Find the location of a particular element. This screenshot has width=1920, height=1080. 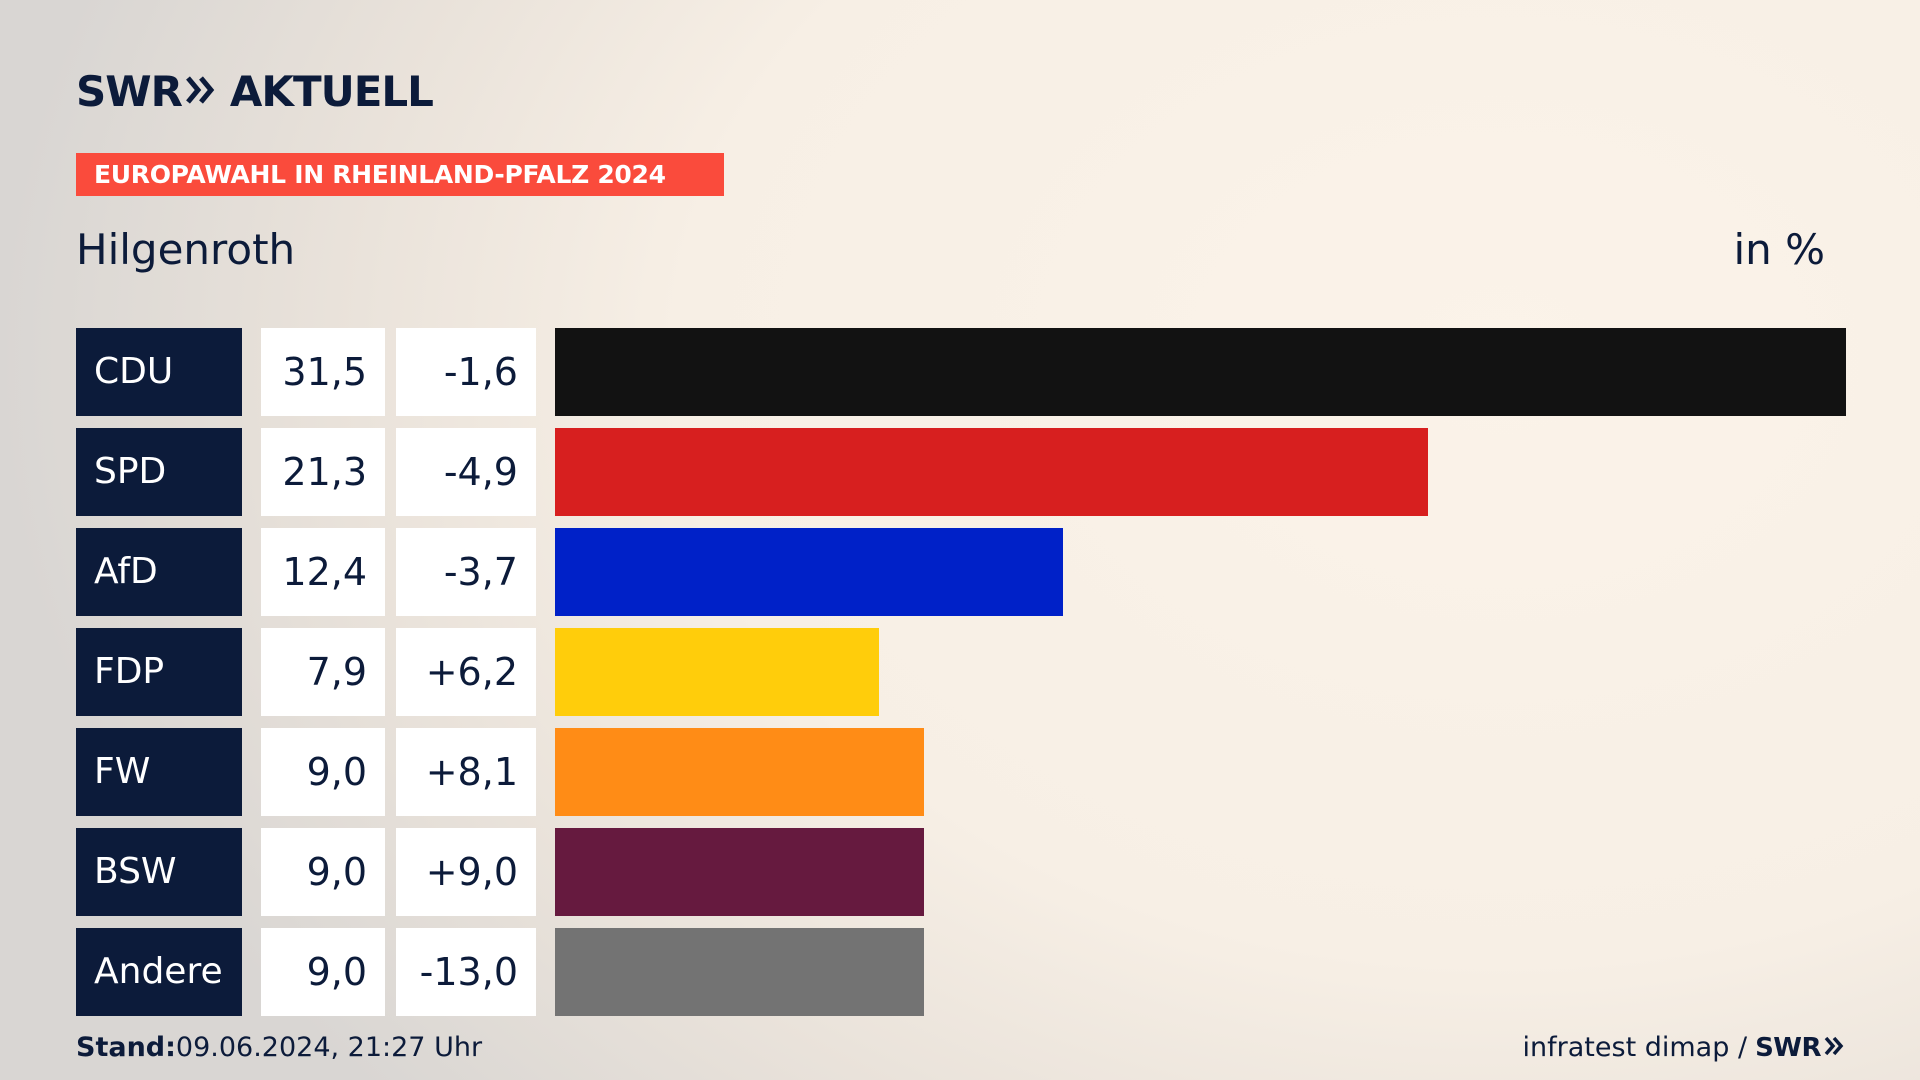

party-label: AfD is located at coordinates (159, 572).